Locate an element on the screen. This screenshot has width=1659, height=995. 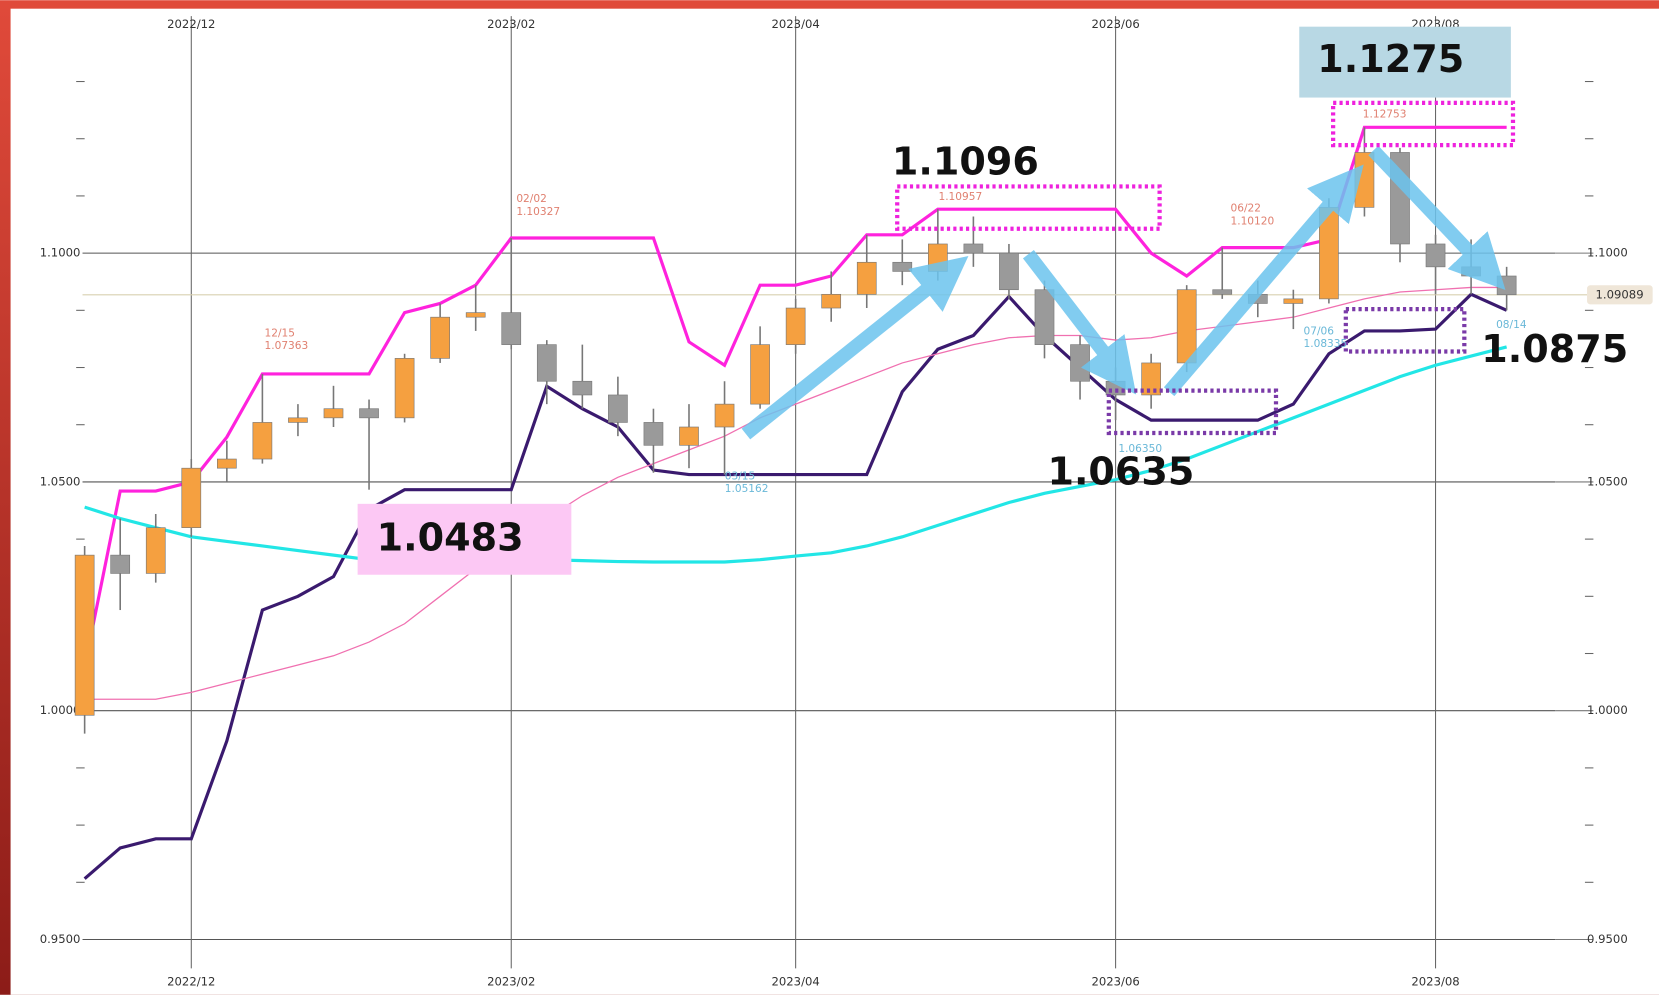
annotation: 1.0635 is located at coordinates (1120, 472).